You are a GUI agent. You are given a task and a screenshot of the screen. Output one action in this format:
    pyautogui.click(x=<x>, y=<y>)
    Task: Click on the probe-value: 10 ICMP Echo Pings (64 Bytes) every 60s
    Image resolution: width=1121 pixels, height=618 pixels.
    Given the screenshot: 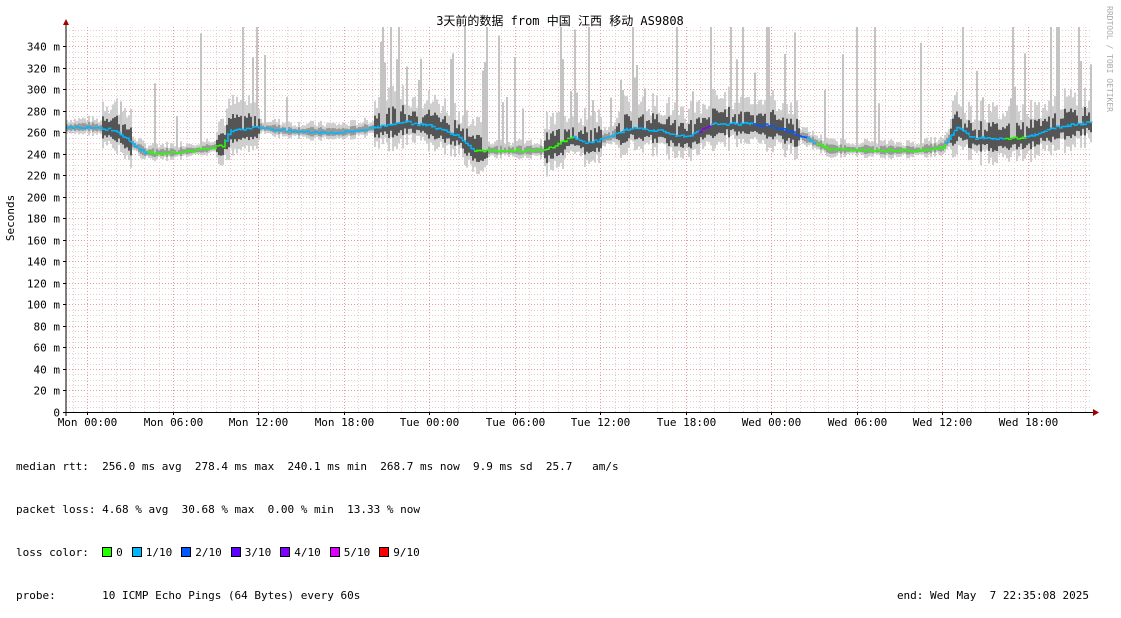 What is the action you would take?
    pyautogui.click(x=231, y=595)
    